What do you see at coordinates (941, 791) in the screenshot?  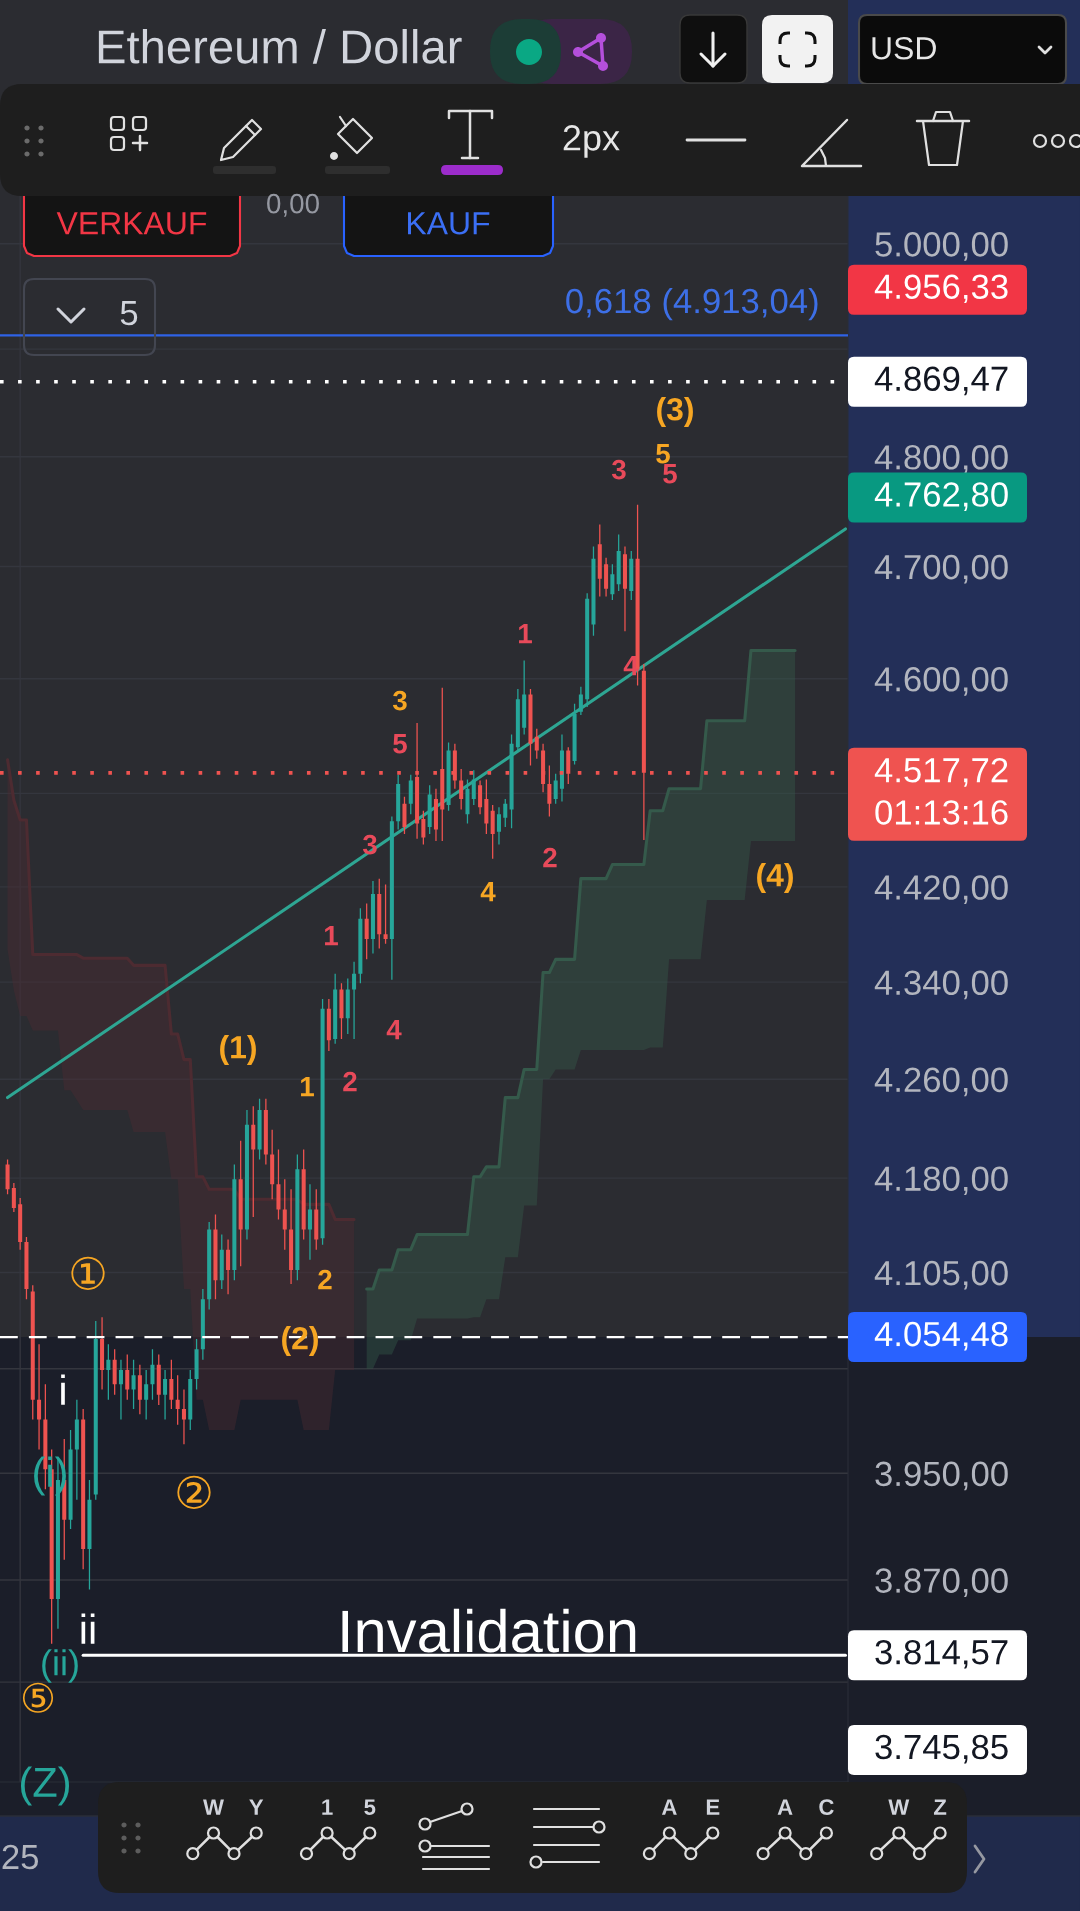 I see `ref-line-label: 4.517,72 01:13:16` at bounding box center [941, 791].